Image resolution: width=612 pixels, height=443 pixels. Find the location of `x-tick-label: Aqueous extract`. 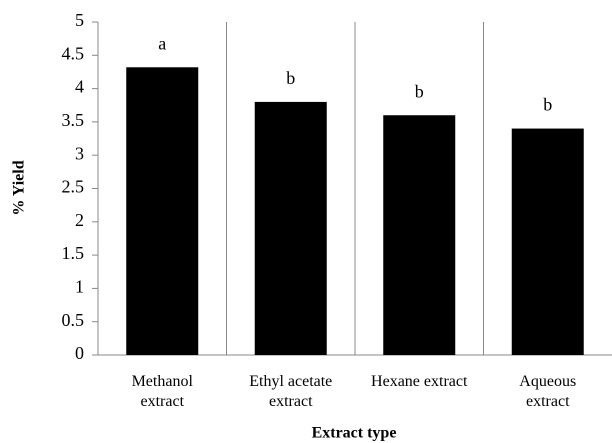

x-tick-label: Aqueous extract is located at coordinates (548, 391).